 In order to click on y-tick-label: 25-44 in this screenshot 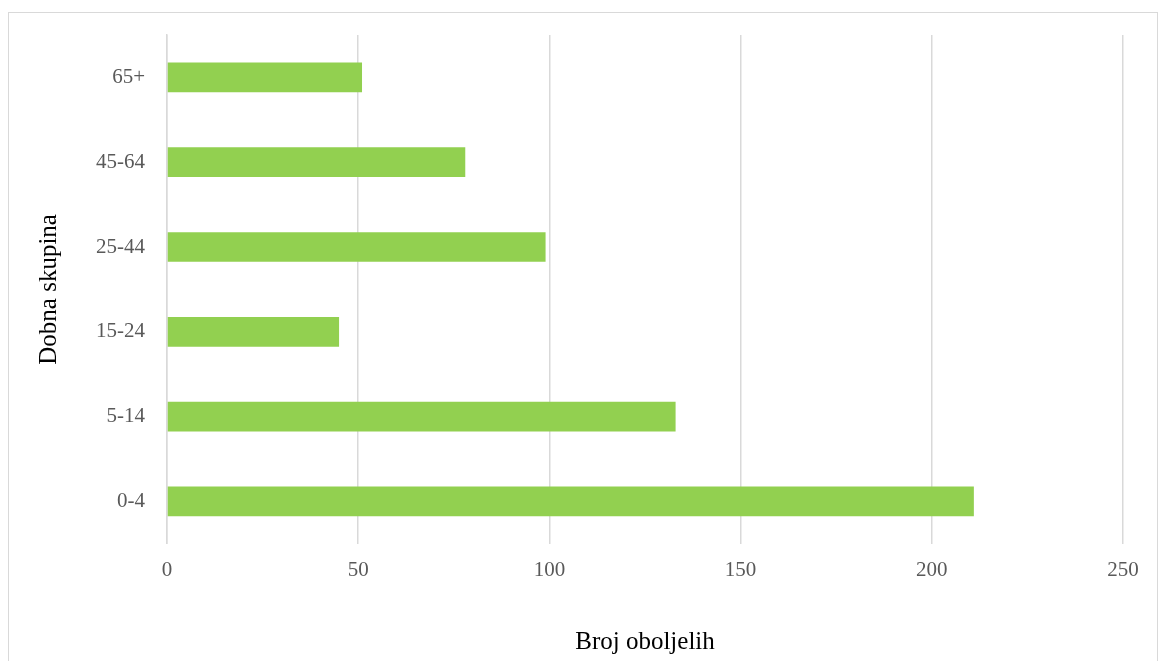, I will do `click(120, 245)`.